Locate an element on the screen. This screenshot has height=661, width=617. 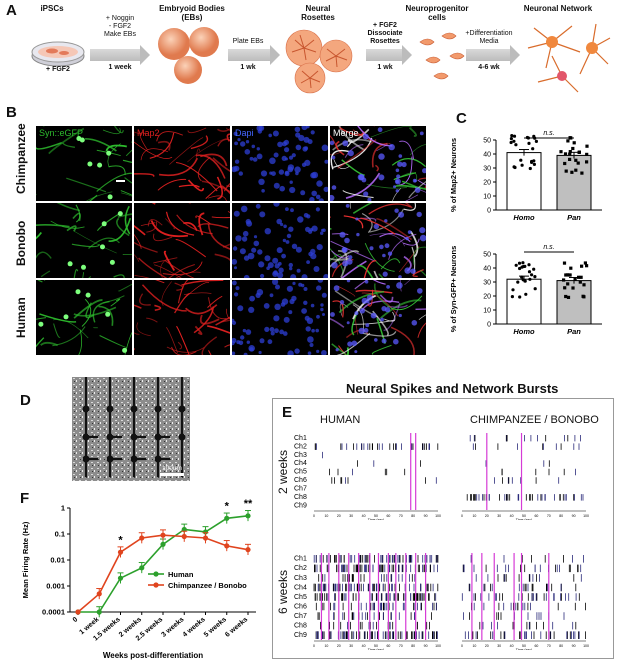
step2-time: 1 wk is located at coordinates (248, 67).